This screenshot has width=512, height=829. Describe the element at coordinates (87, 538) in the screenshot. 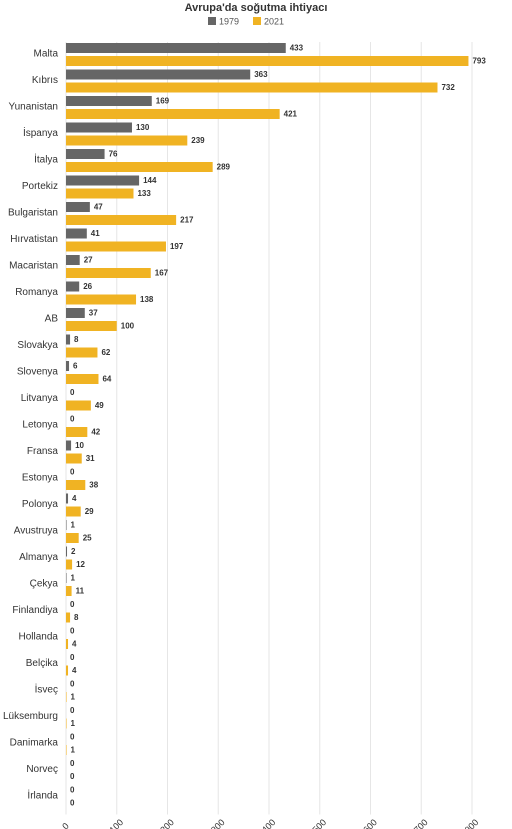

I see `value-label: 25` at that location.